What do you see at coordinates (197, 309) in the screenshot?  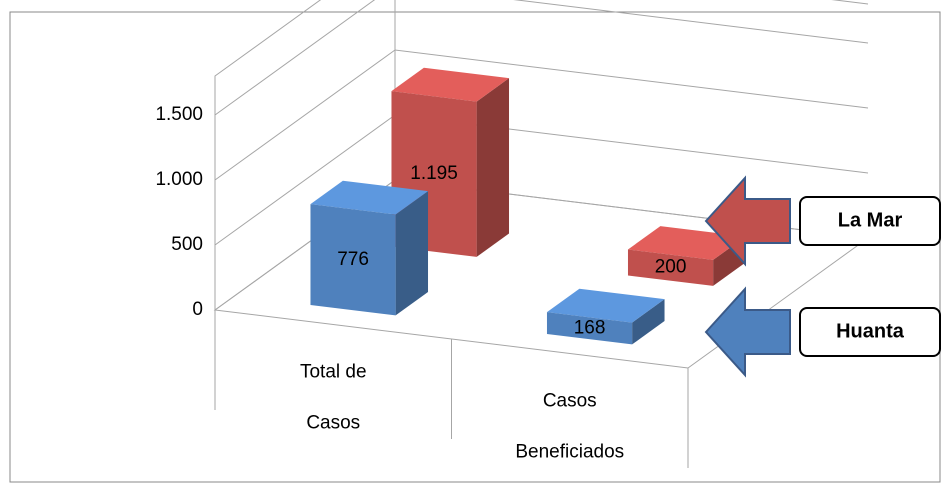 I see `y-tick-label: 0` at bounding box center [197, 309].